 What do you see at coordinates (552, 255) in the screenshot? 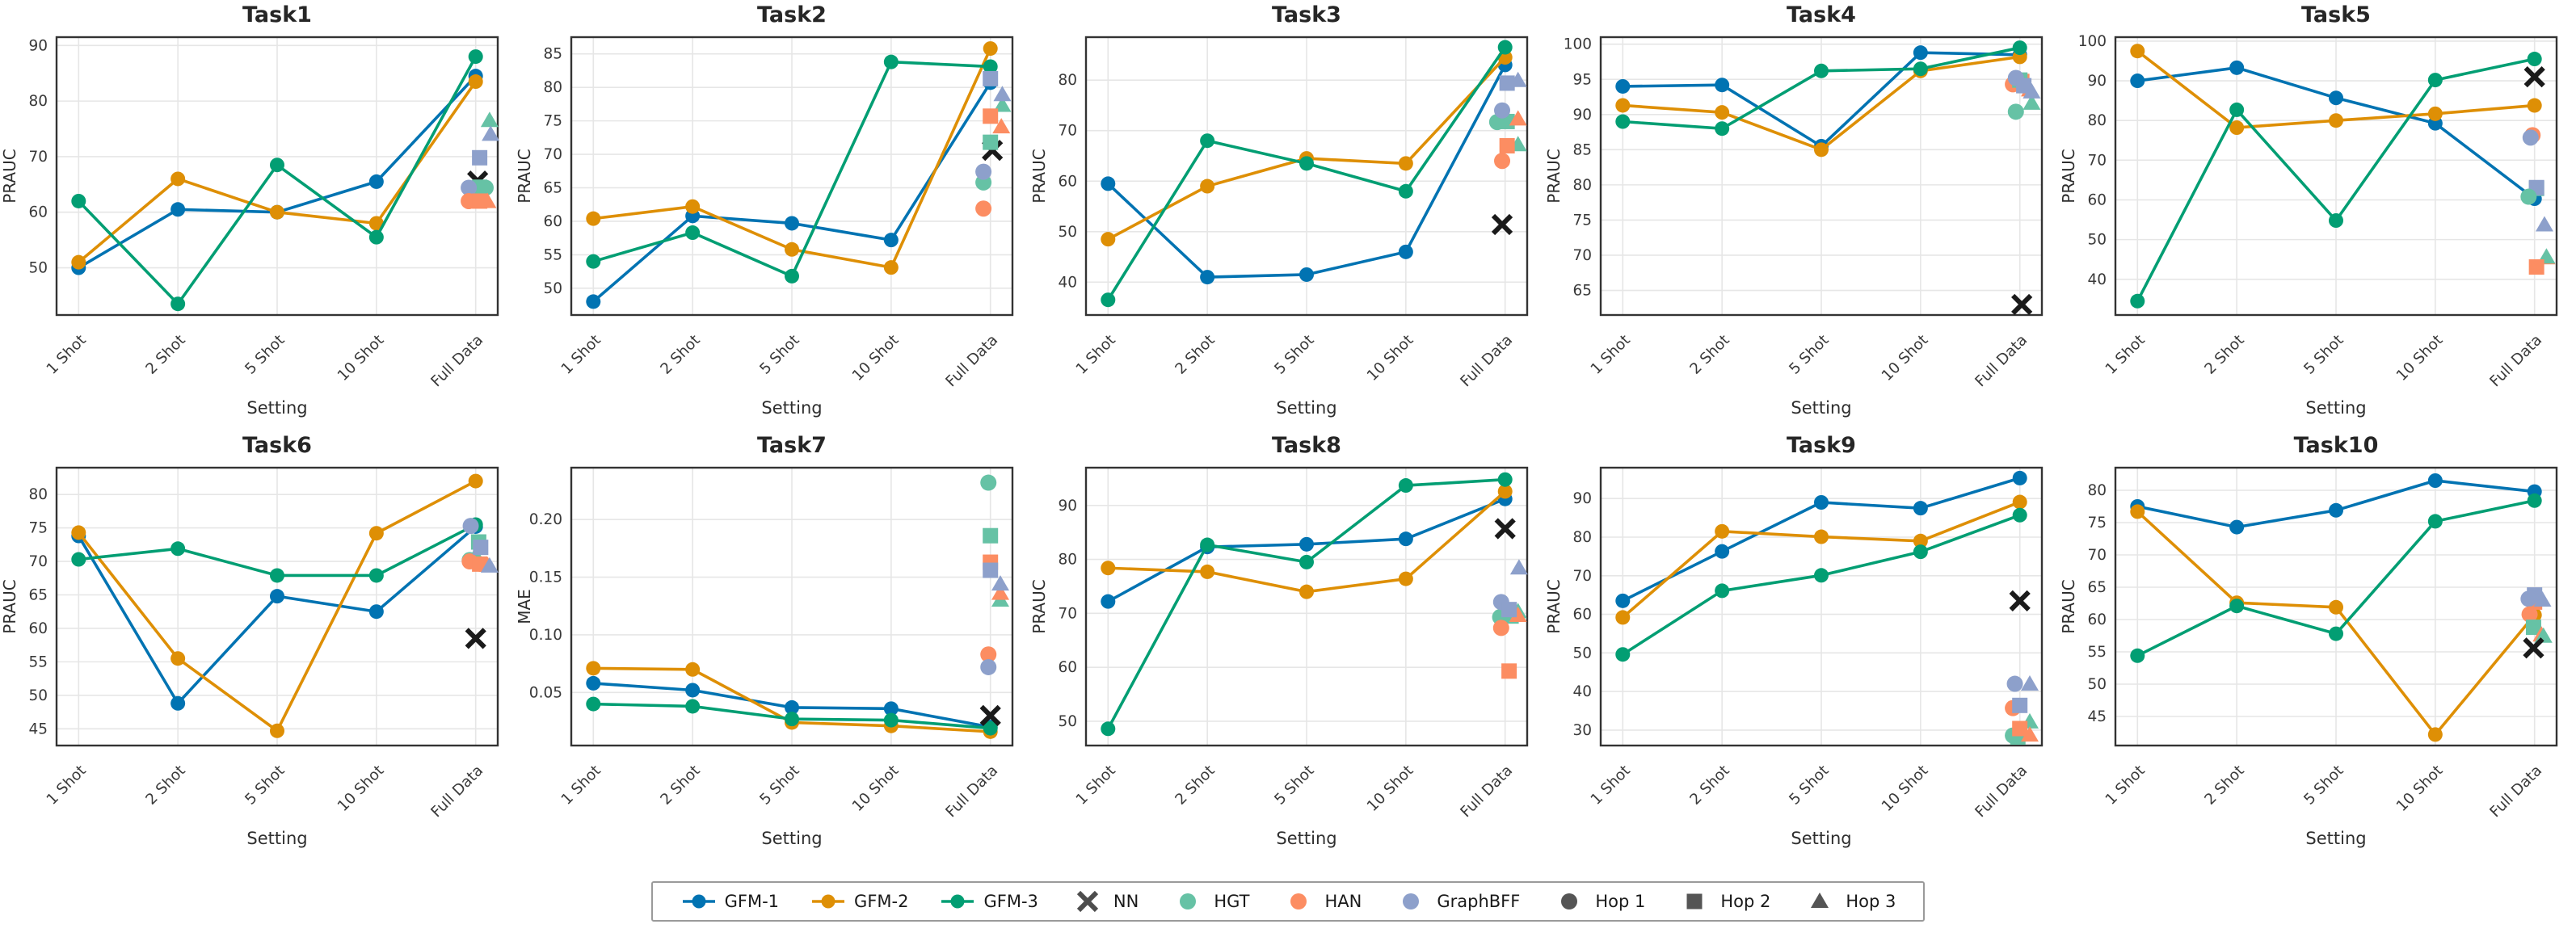
I see `y-tick-label: 55` at bounding box center [552, 255].